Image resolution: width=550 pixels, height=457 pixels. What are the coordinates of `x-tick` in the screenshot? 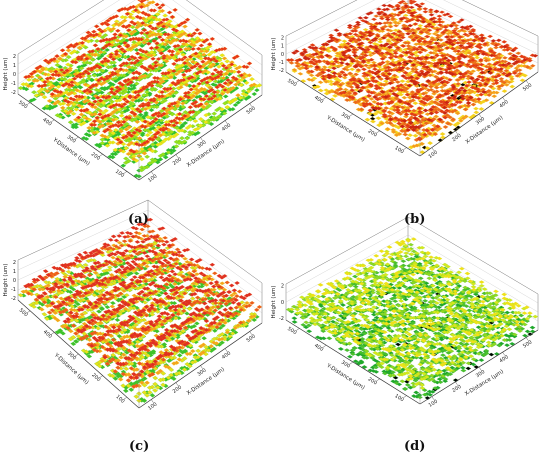 It's located at (250, 105).